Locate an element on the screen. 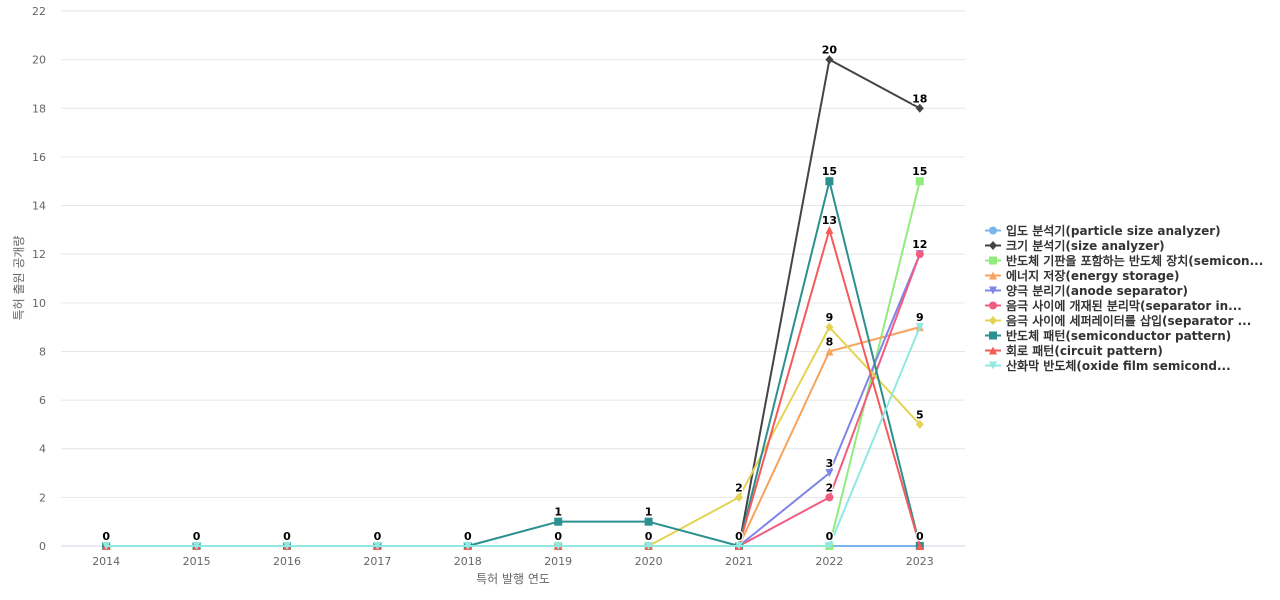  y-axis-ticks: 0 2 4 6 8 10 12 14 16 18 20 22 is located at coordinates (39, 279).